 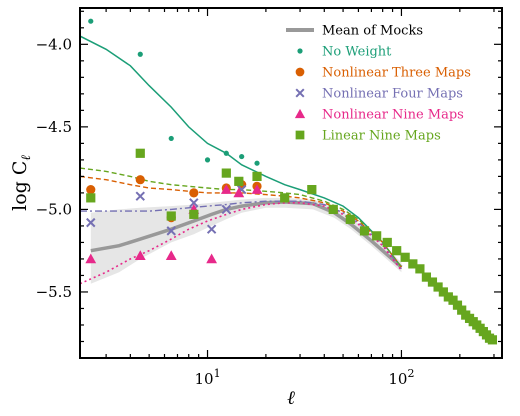 What do you see at coordinates (392, 94) in the screenshot?
I see `legend-label: Nonlinear Four Maps` at bounding box center [392, 94].